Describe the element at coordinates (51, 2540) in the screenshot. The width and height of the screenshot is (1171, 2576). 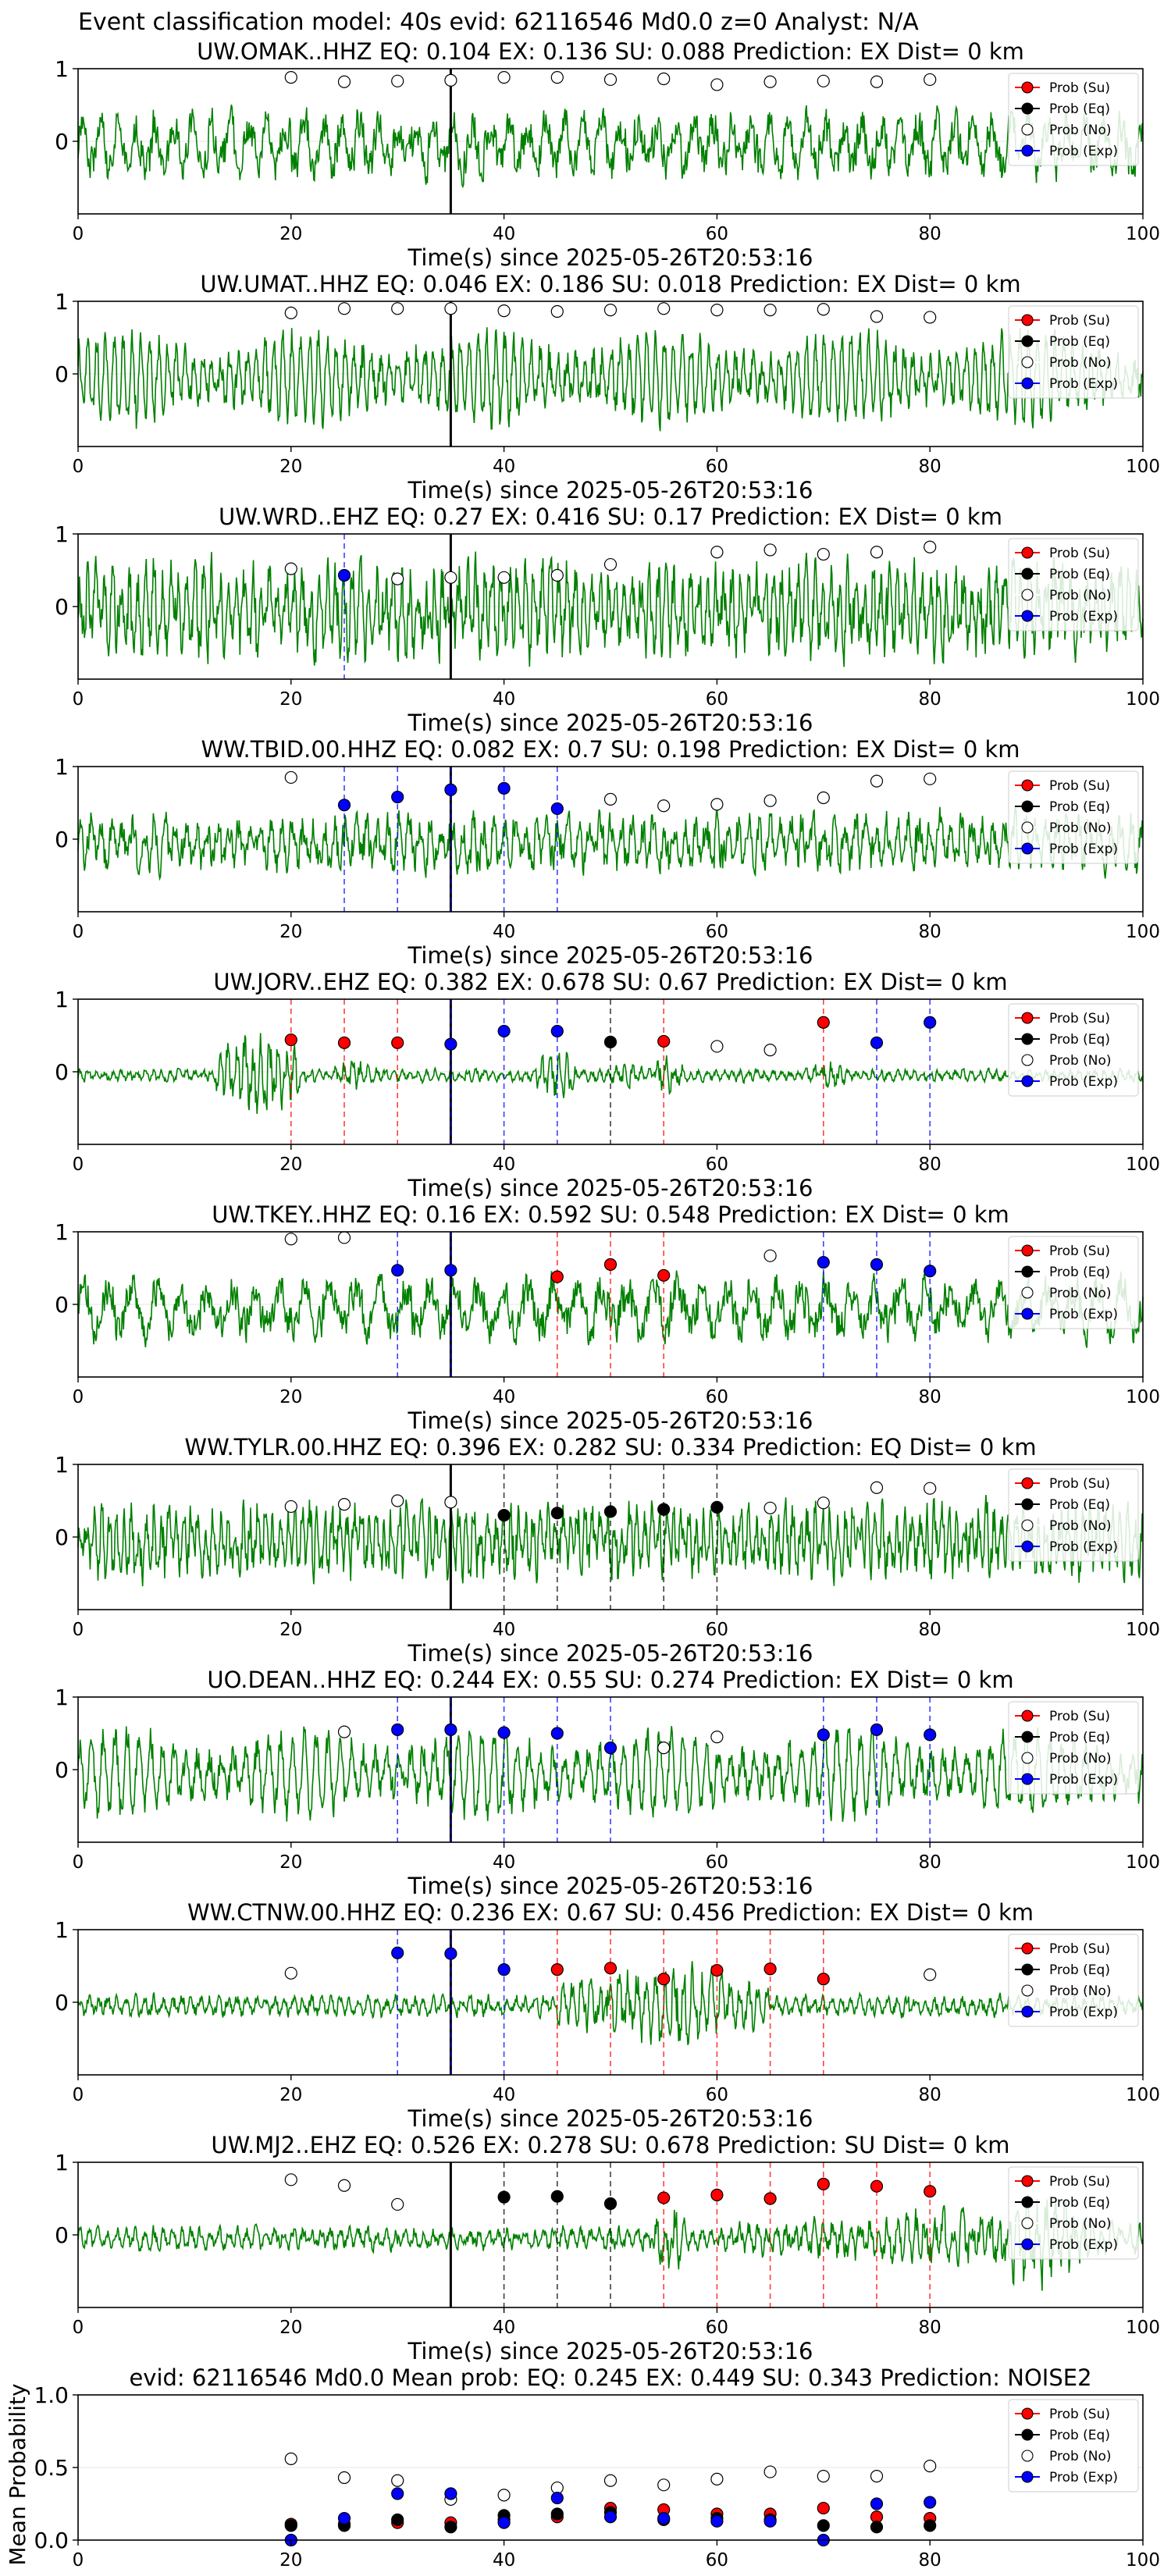
I see `y-tick-label: 0.0` at that location.